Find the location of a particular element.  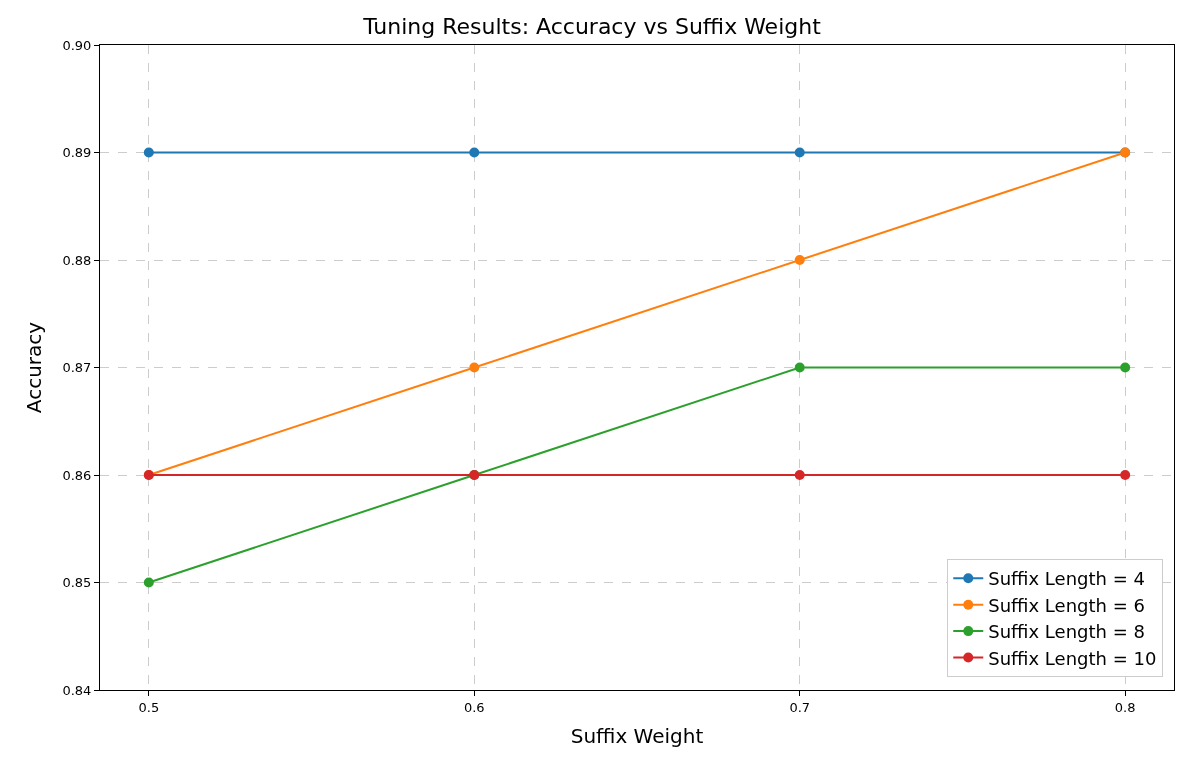

y-tick-label: 0.84 is located at coordinates (77, 690).